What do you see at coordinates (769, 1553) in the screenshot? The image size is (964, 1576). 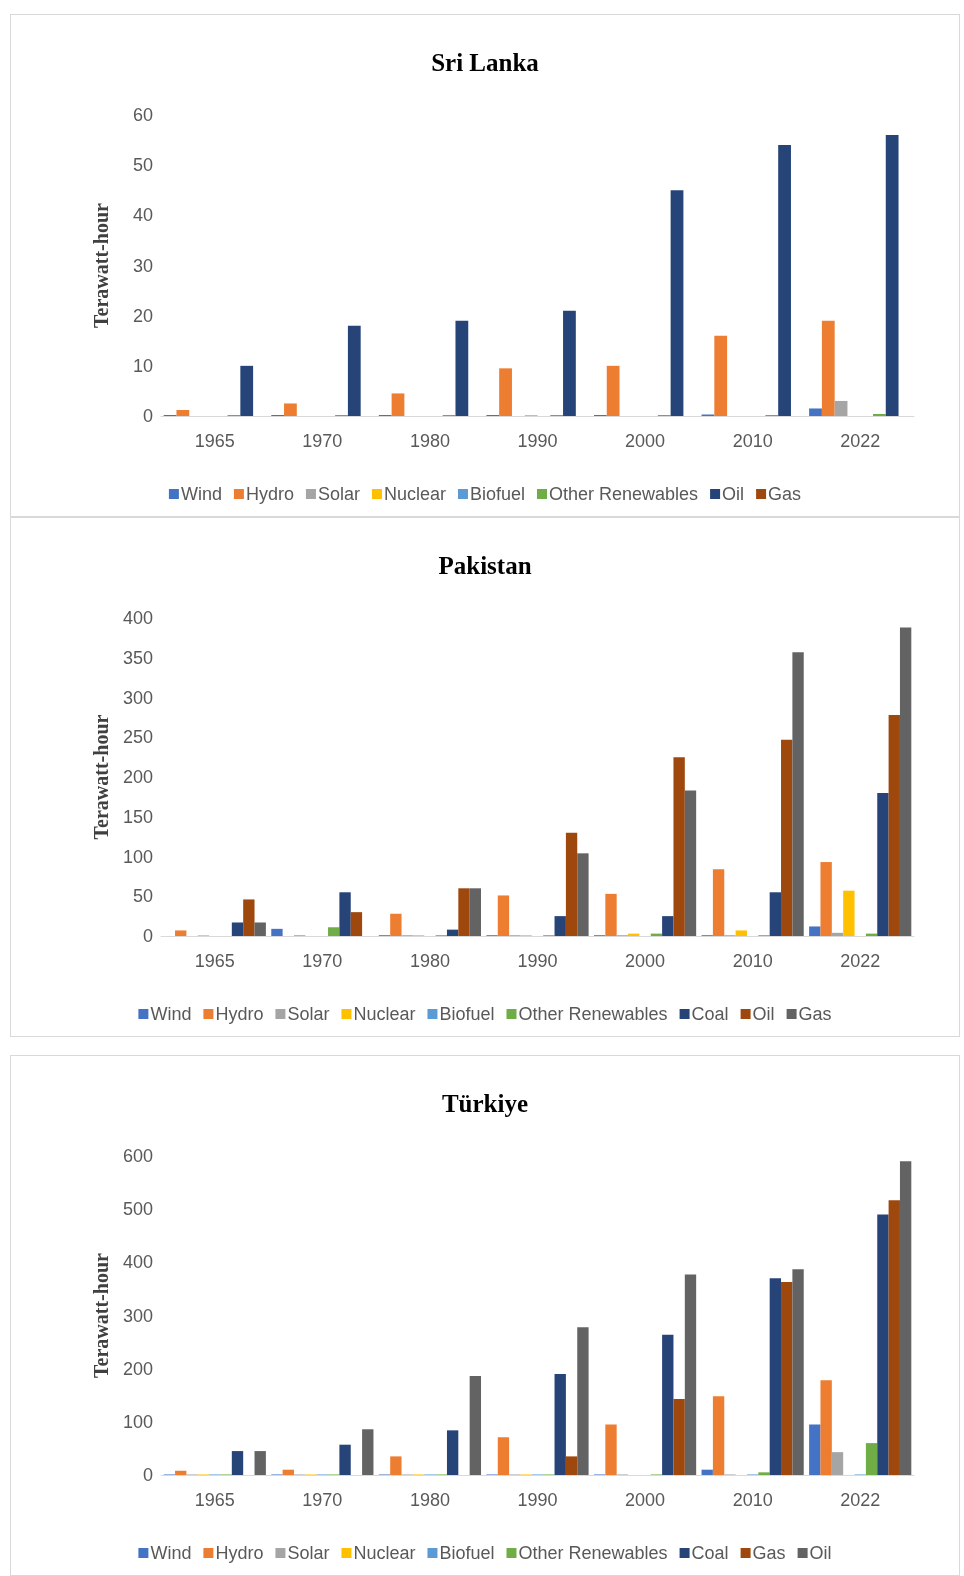 I see `legend-label: Gas` at bounding box center [769, 1553].